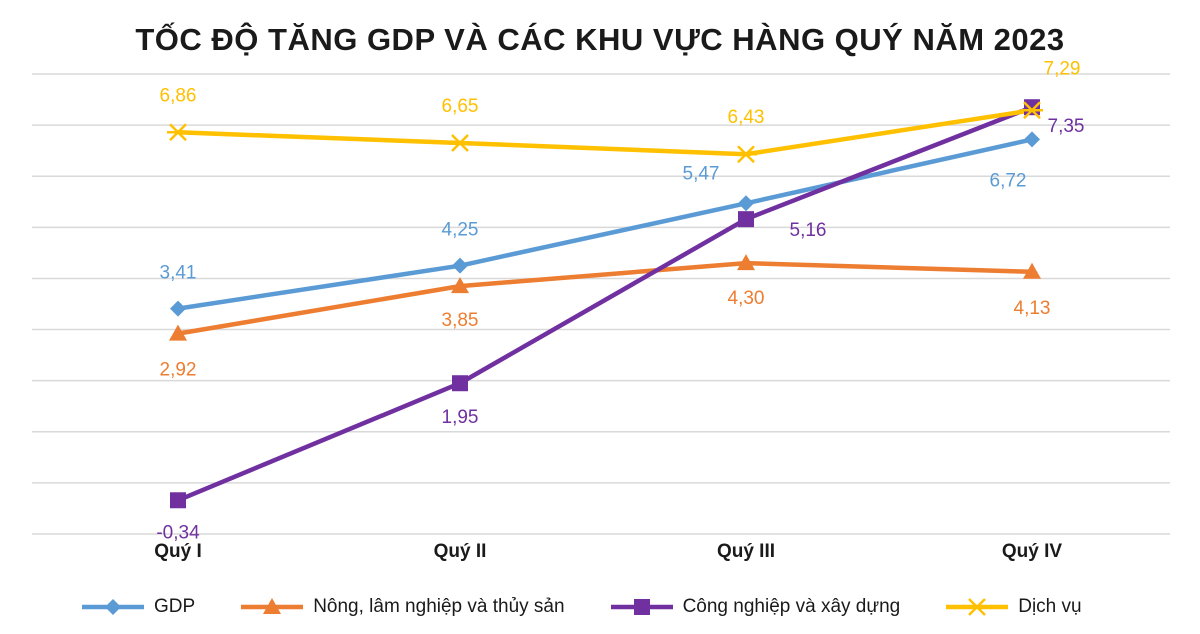 This screenshot has height=634, width=1200. I want to click on data-label: 4,30, so click(746, 298).